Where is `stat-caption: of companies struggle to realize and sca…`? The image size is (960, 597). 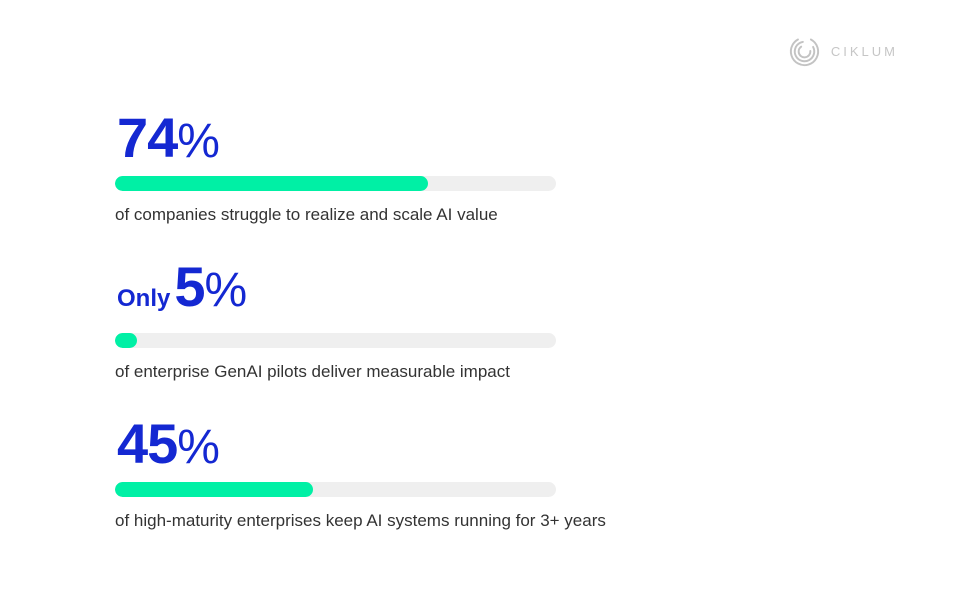 stat-caption: of companies struggle to realize and sca… is located at coordinates (306, 214).